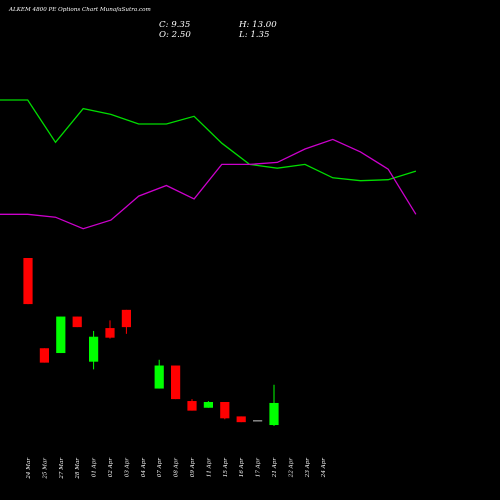 This screenshot has height=500, width=500. Describe the element at coordinates (308, 468) in the screenshot. I see `x-tick-label: 23 Apr` at that location.